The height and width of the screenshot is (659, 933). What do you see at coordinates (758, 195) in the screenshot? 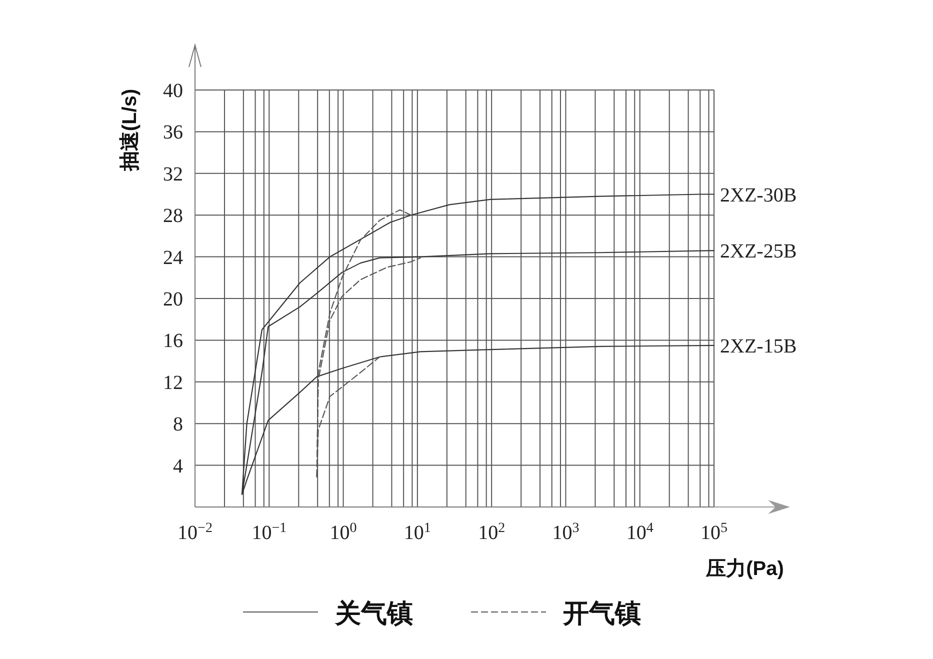
I see `series-label: 2XZ-30B` at bounding box center [758, 195].